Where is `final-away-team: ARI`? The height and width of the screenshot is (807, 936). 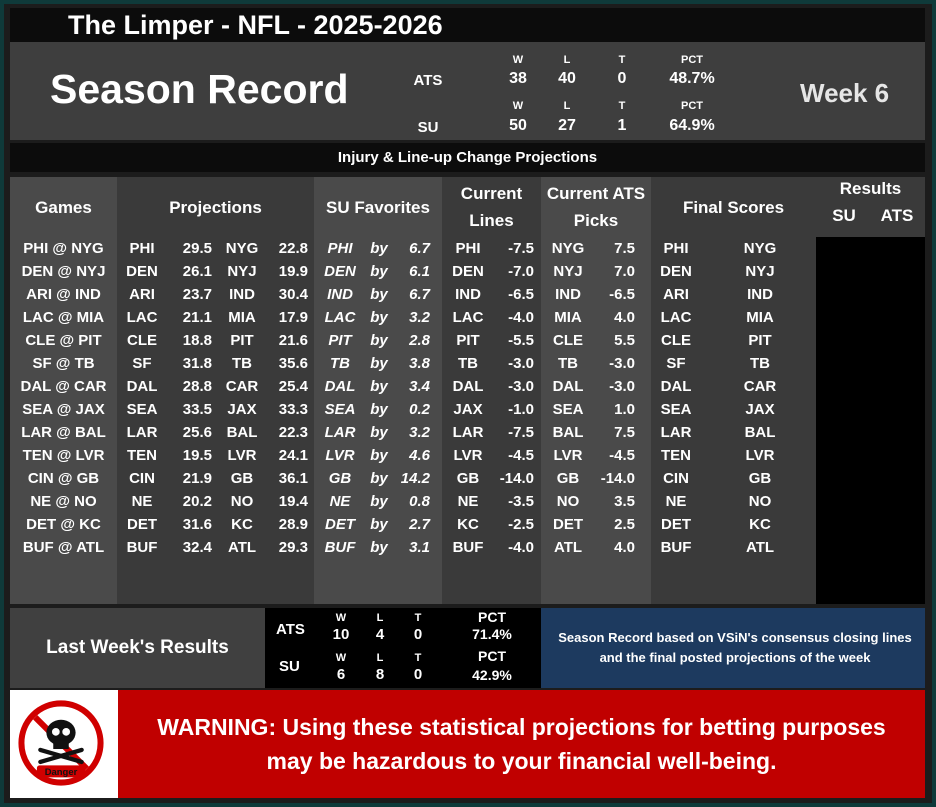 final-away-team: ARI is located at coordinates (676, 294).